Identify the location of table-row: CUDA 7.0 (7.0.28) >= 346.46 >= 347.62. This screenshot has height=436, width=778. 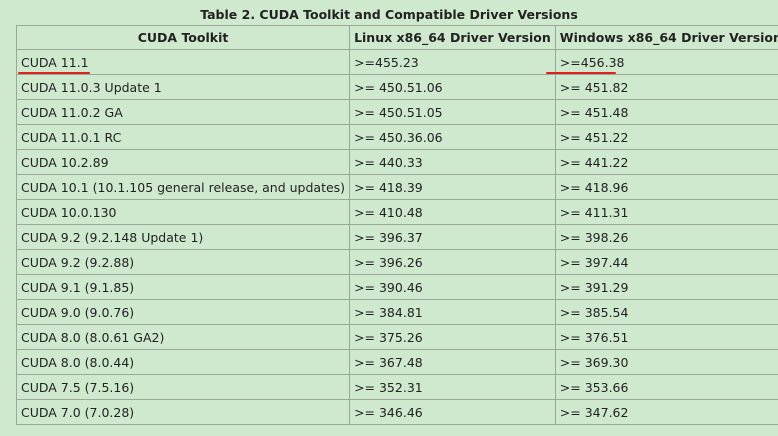
(396, 412).